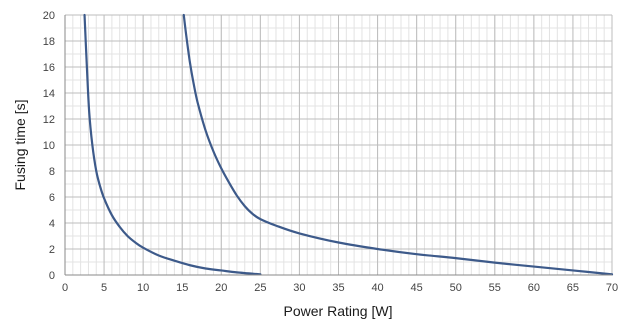  What do you see at coordinates (495, 288) in the screenshot?
I see `x-tick-label: 55` at bounding box center [495, 288].